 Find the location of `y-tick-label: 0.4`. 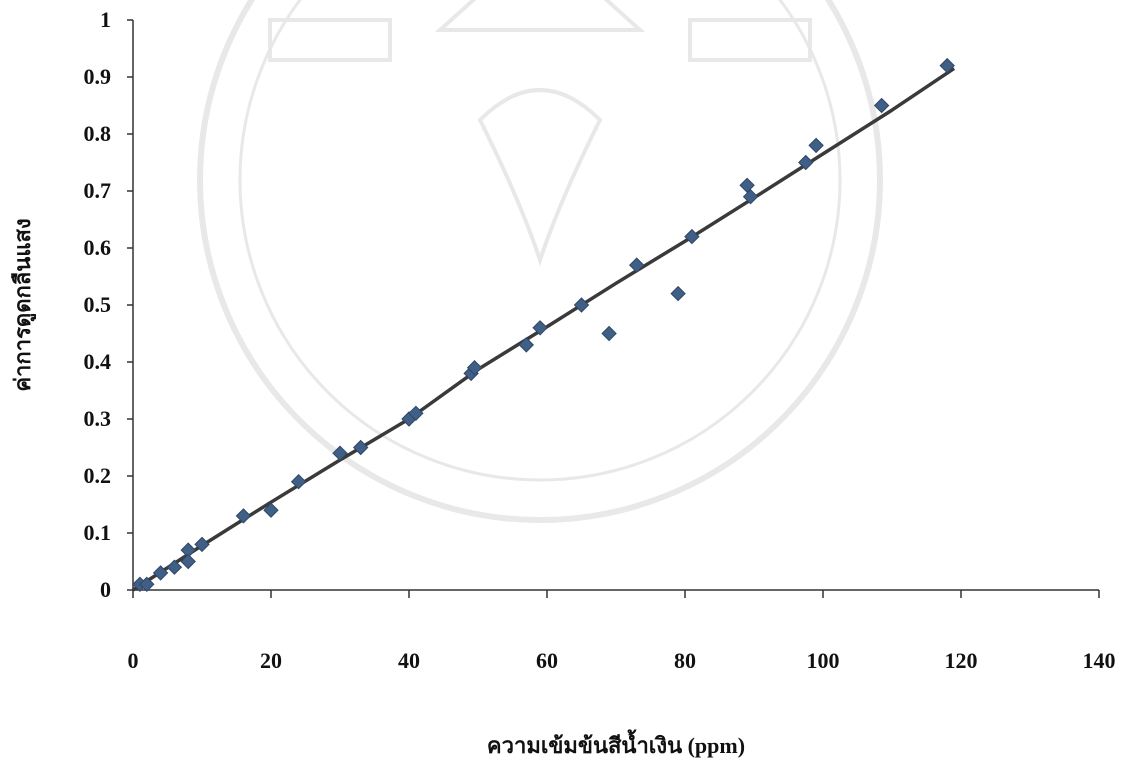

y-tick-label: 0.4 is located at coordinates (98, 361).